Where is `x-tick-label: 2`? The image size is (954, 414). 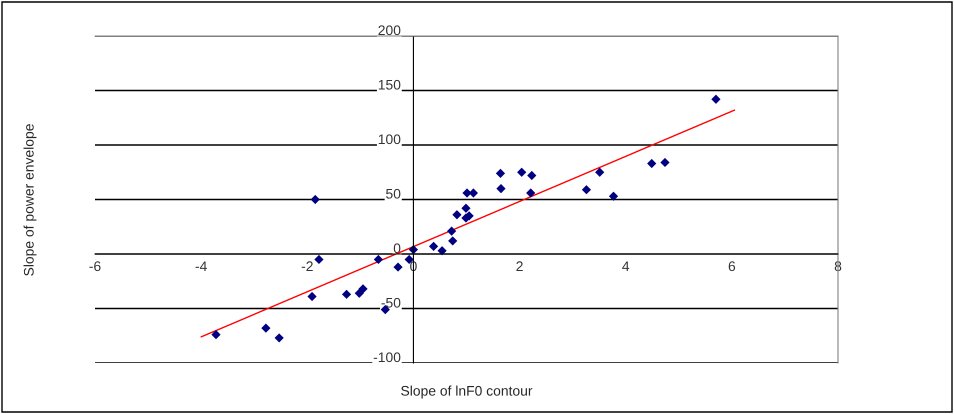
x-tick-label: 2 is located at coordinates (519, 266).